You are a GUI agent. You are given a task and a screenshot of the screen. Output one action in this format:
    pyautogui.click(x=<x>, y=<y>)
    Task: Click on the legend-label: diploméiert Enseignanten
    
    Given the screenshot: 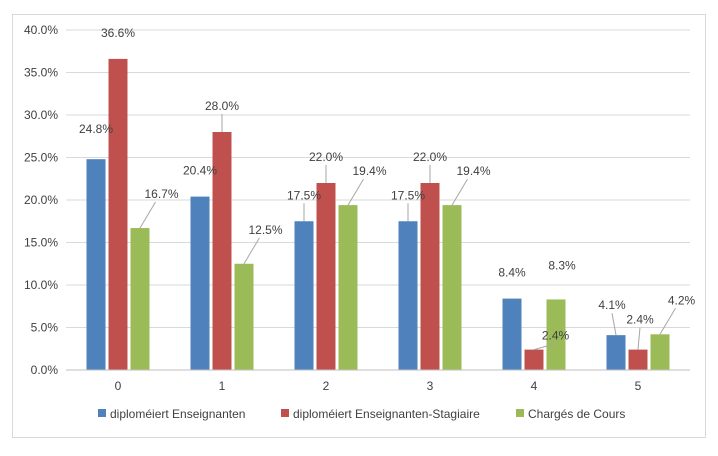 What is the action you would take?
    pyautogui.click(x=177, y=414)
    